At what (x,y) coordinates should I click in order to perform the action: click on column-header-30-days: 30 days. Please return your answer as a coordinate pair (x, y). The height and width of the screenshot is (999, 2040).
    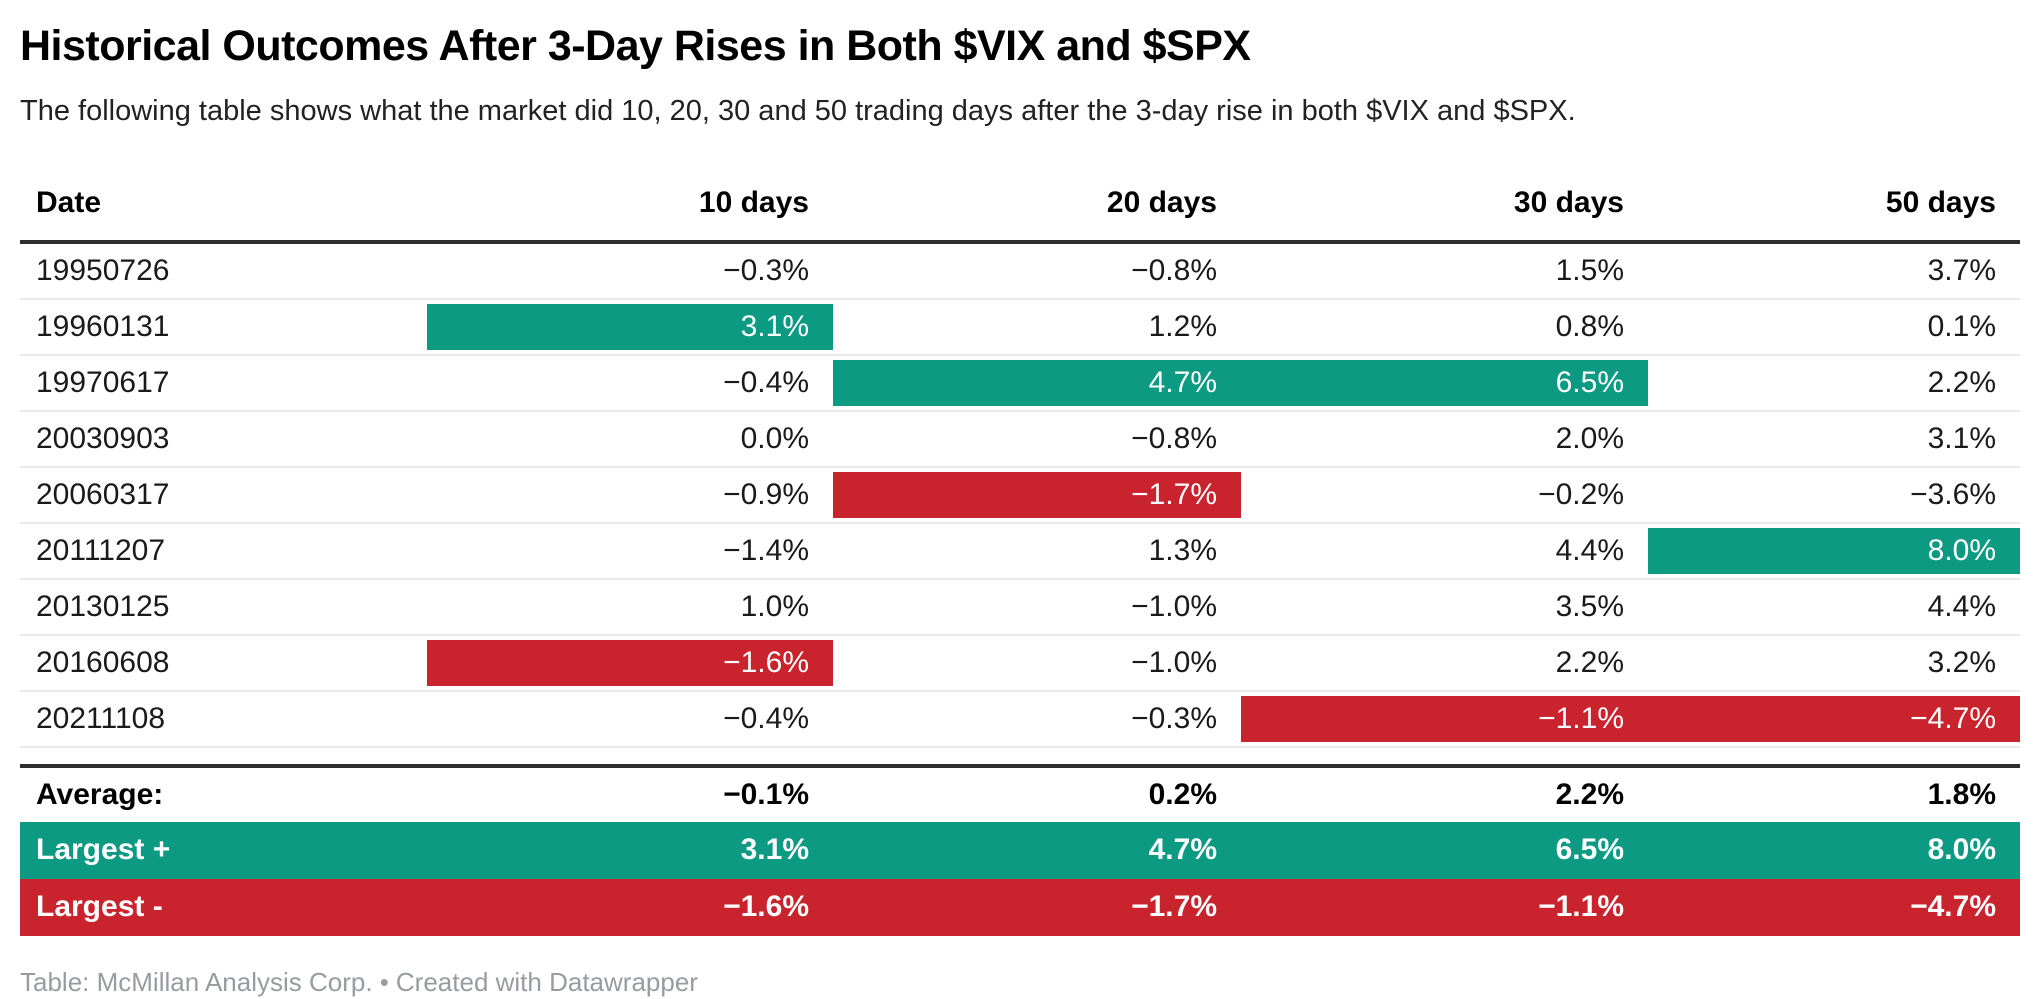
    Looking at the image, I should click on (1444, 191).